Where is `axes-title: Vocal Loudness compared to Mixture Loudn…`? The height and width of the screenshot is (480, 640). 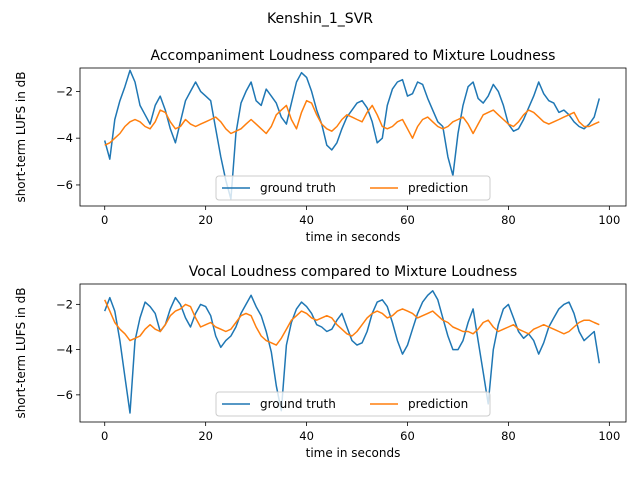
axes-title: Vocal Loudness compared to Mixture Loudn… is located at coordinates (353, 272).